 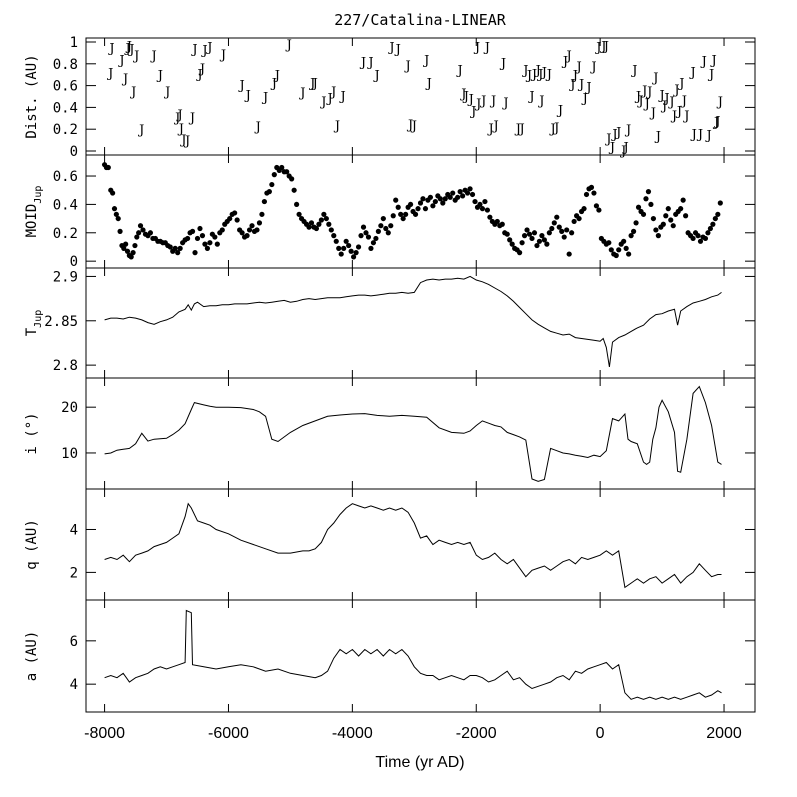 What do you see at coordinates (65, 65) in the screenshot?
I see `y-tick-label: 0.8` at bounding box center [65, 65].